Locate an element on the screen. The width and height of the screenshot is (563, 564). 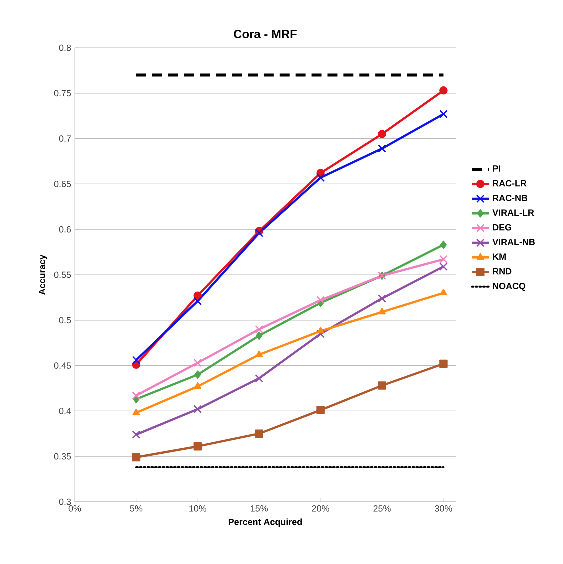
legend-label: RND is located at coordinates (502, 271).